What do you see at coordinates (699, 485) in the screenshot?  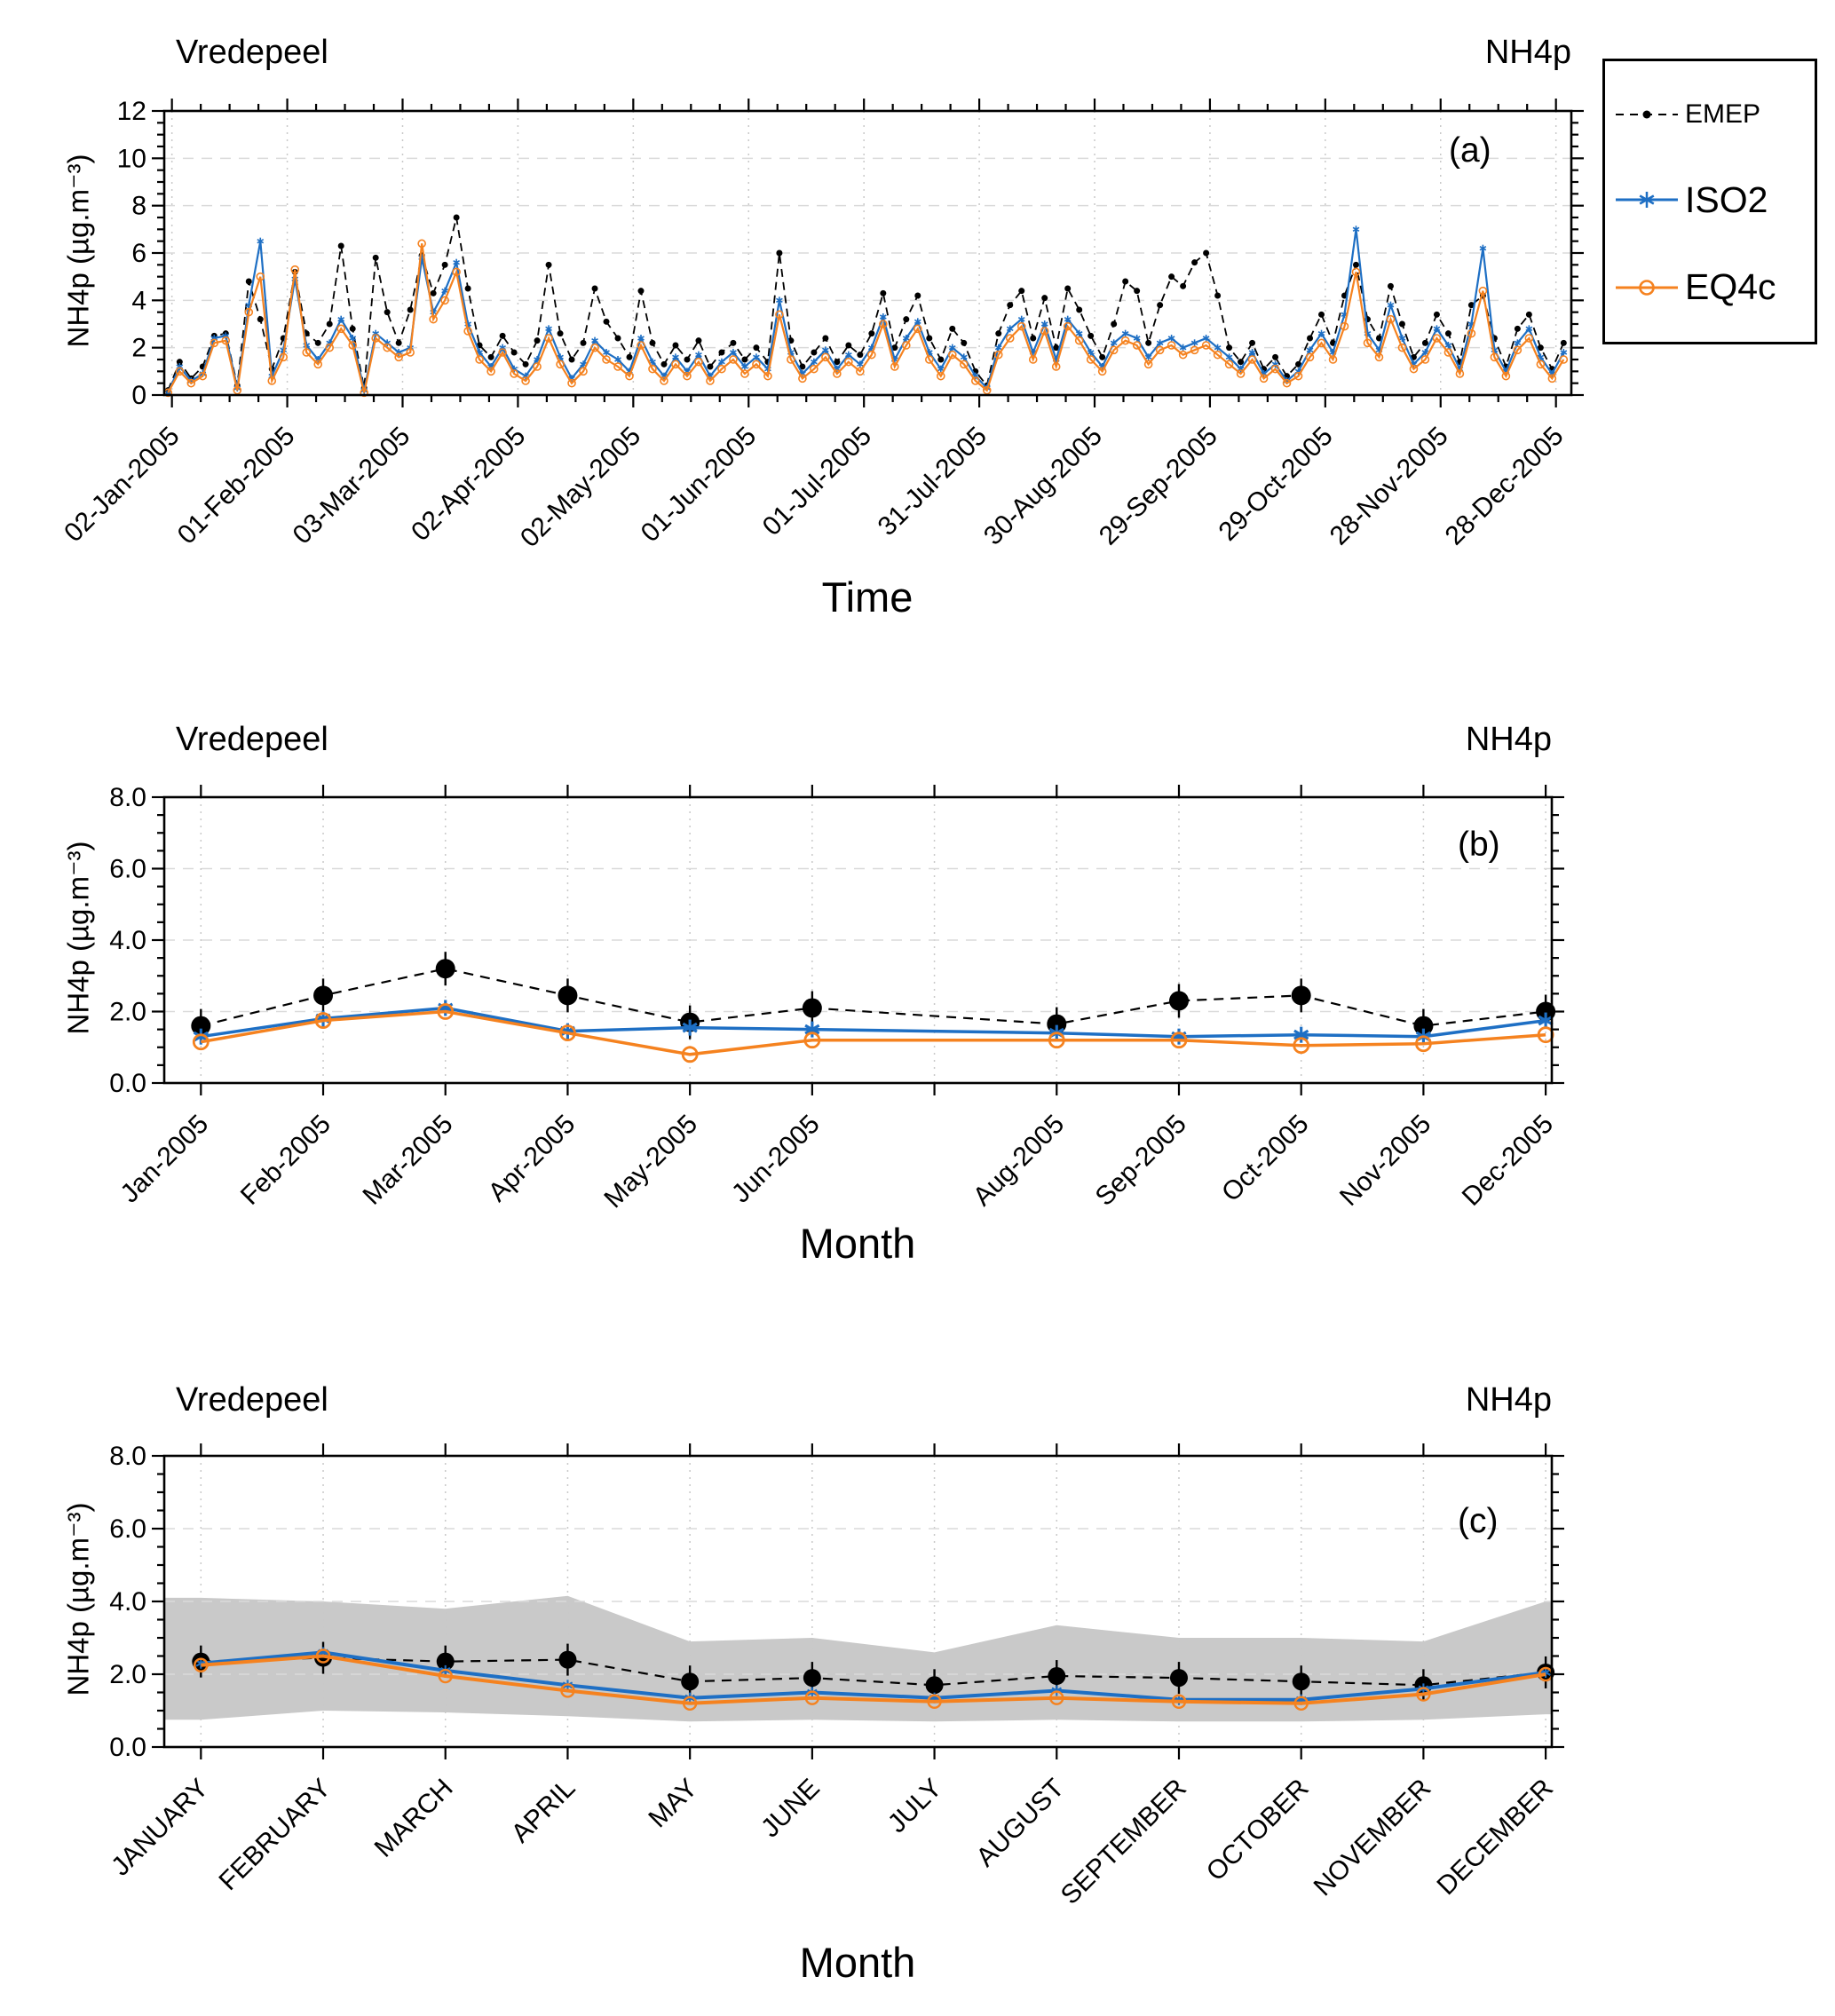 I see `x-tick-label: 01-Jun-2005` at bounding box center [699, 485].